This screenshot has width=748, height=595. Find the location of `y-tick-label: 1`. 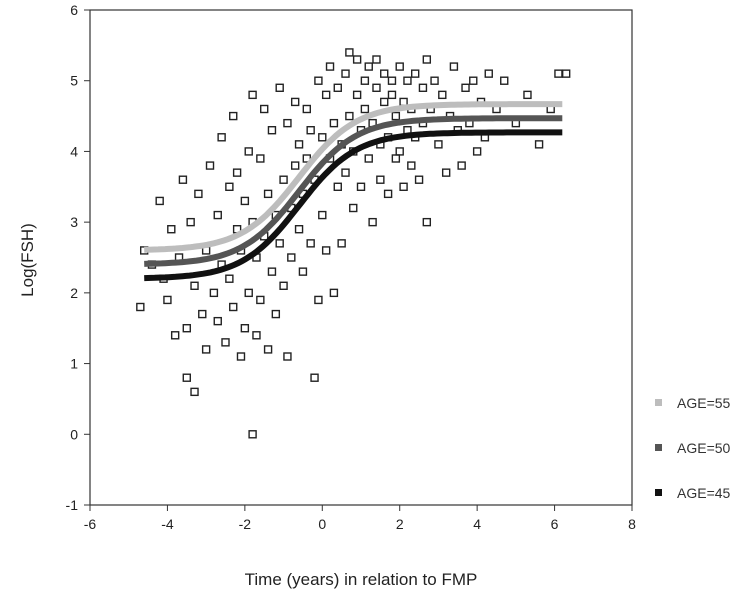

y-tick-label: 1 is located at coordinates (74, 364).